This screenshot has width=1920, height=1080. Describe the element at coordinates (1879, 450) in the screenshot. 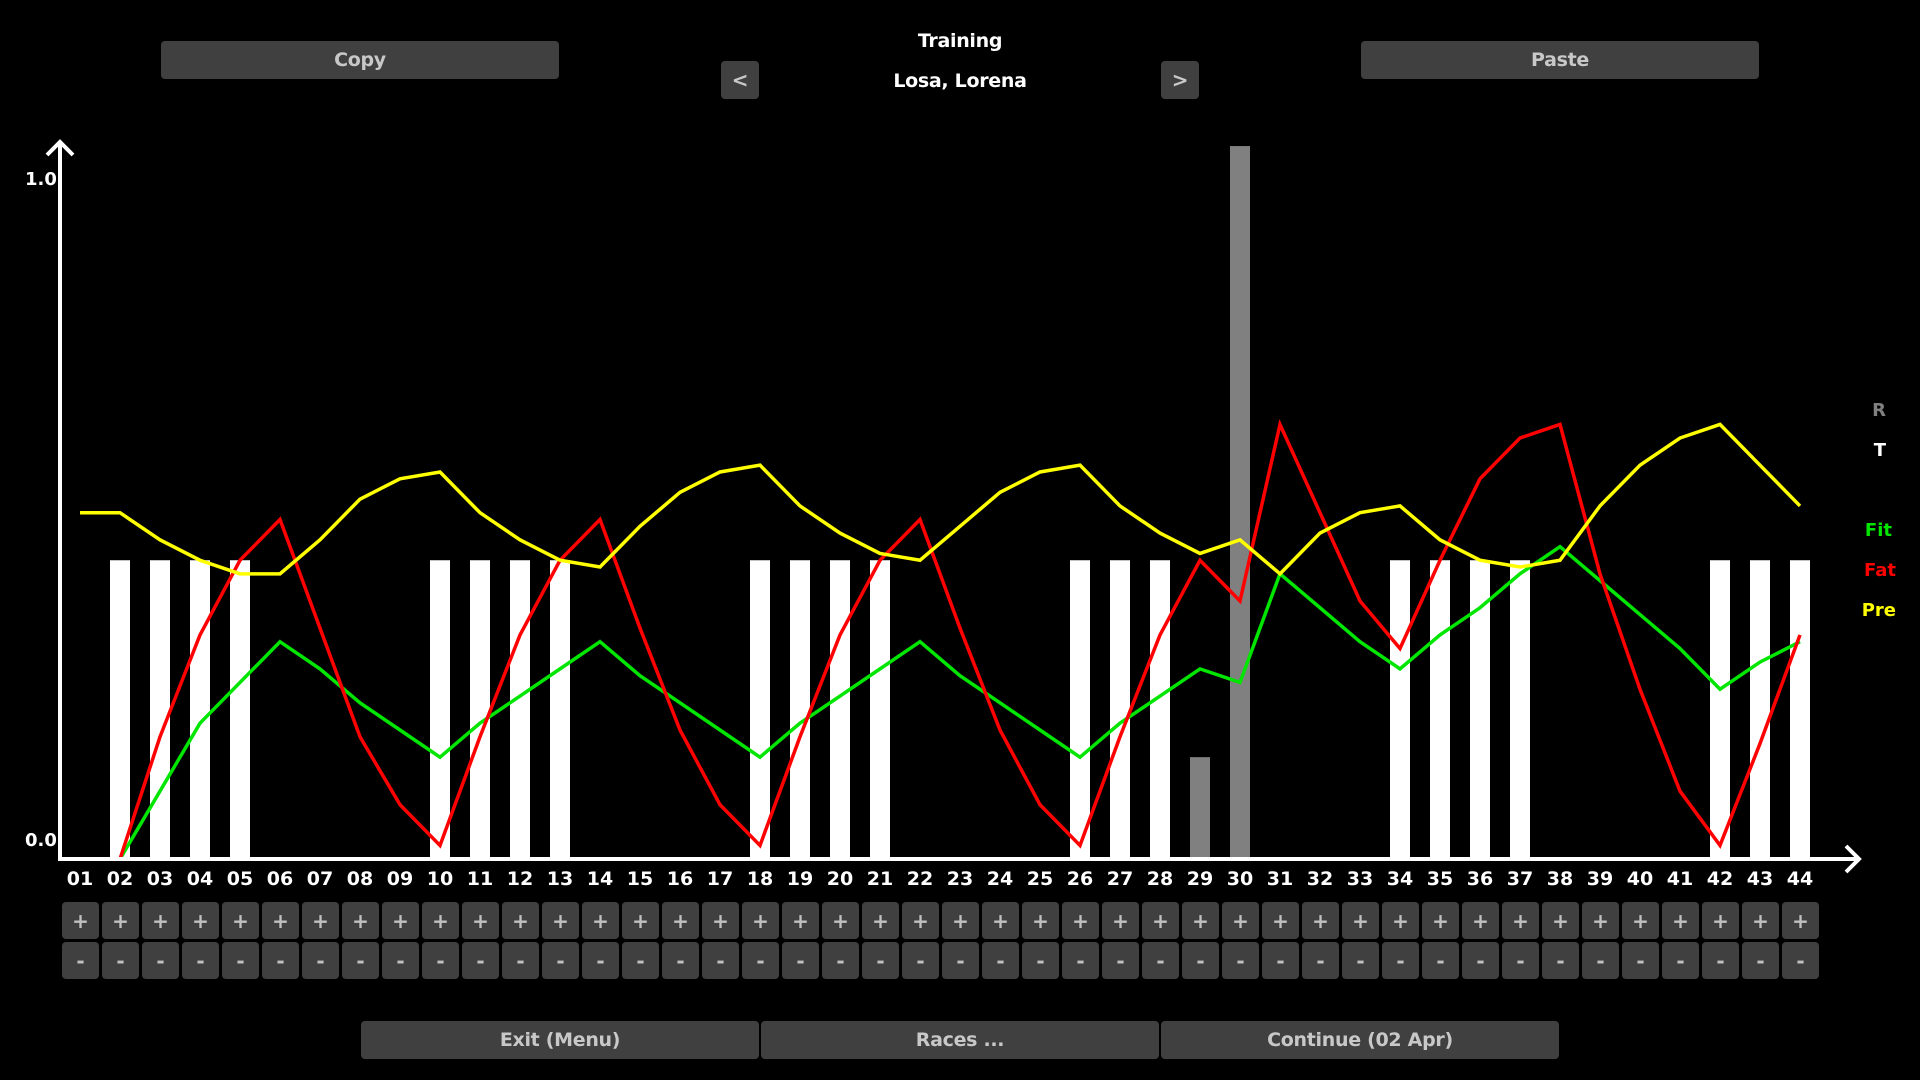

I see `legend-t: T` at that location.